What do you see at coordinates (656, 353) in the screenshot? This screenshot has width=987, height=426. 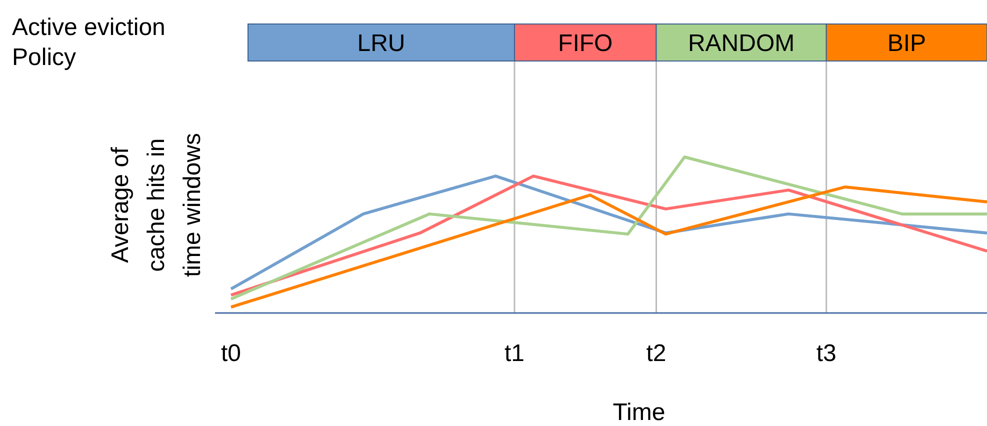 I see `x-tick-label: t2` at bounding box center [656, 353].